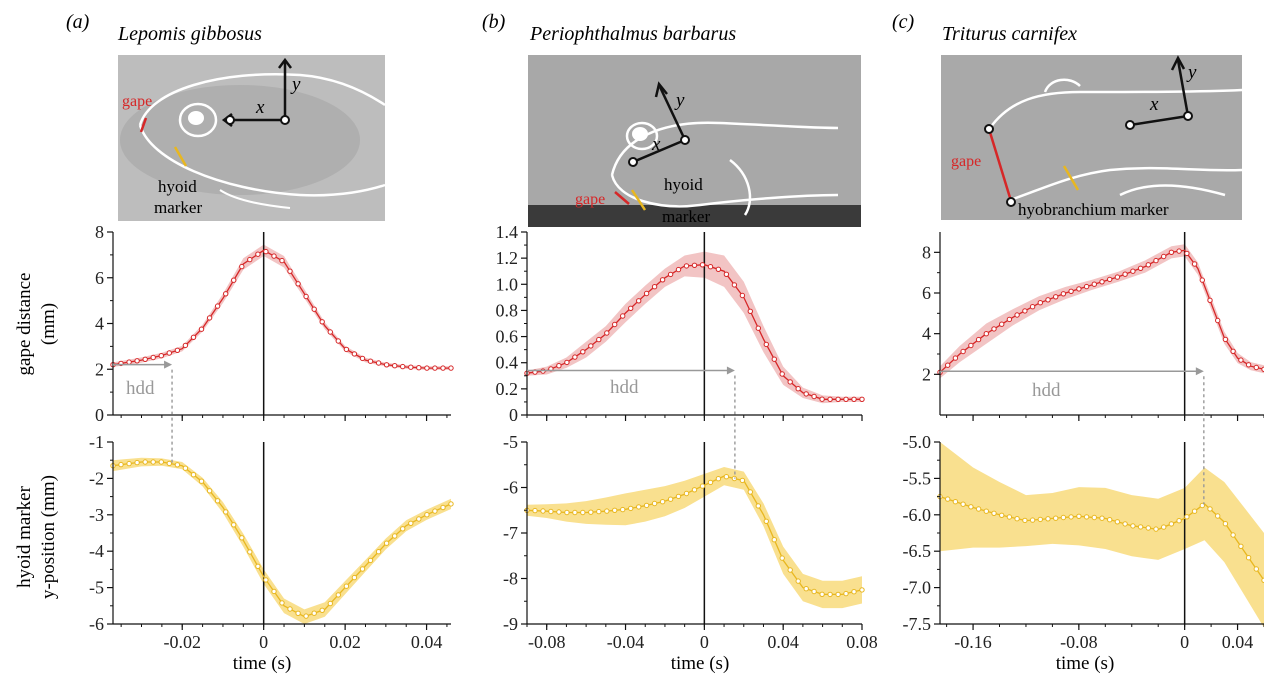 Image resolution: width=1264 pixels, height=684 pixels. Describe the element at coordinates (659, 151) in the screenshot. I see `photo-b-x-axis-arrow` at that location.